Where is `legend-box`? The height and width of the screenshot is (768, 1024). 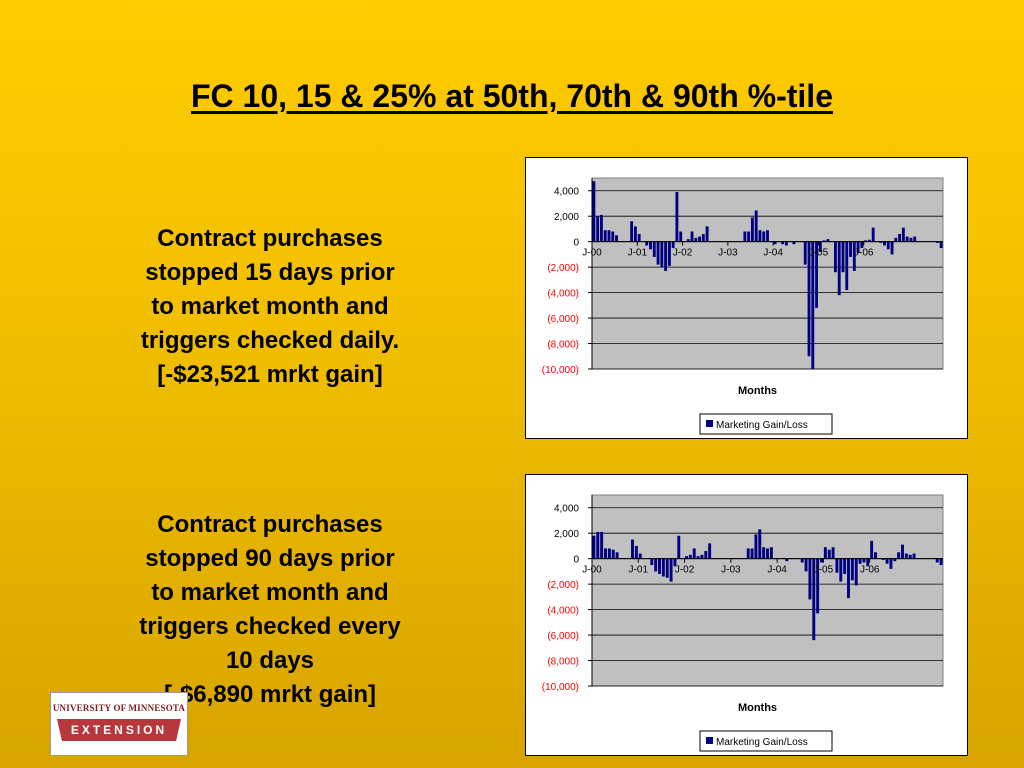 legend-box is located at coordinates (766, 741).